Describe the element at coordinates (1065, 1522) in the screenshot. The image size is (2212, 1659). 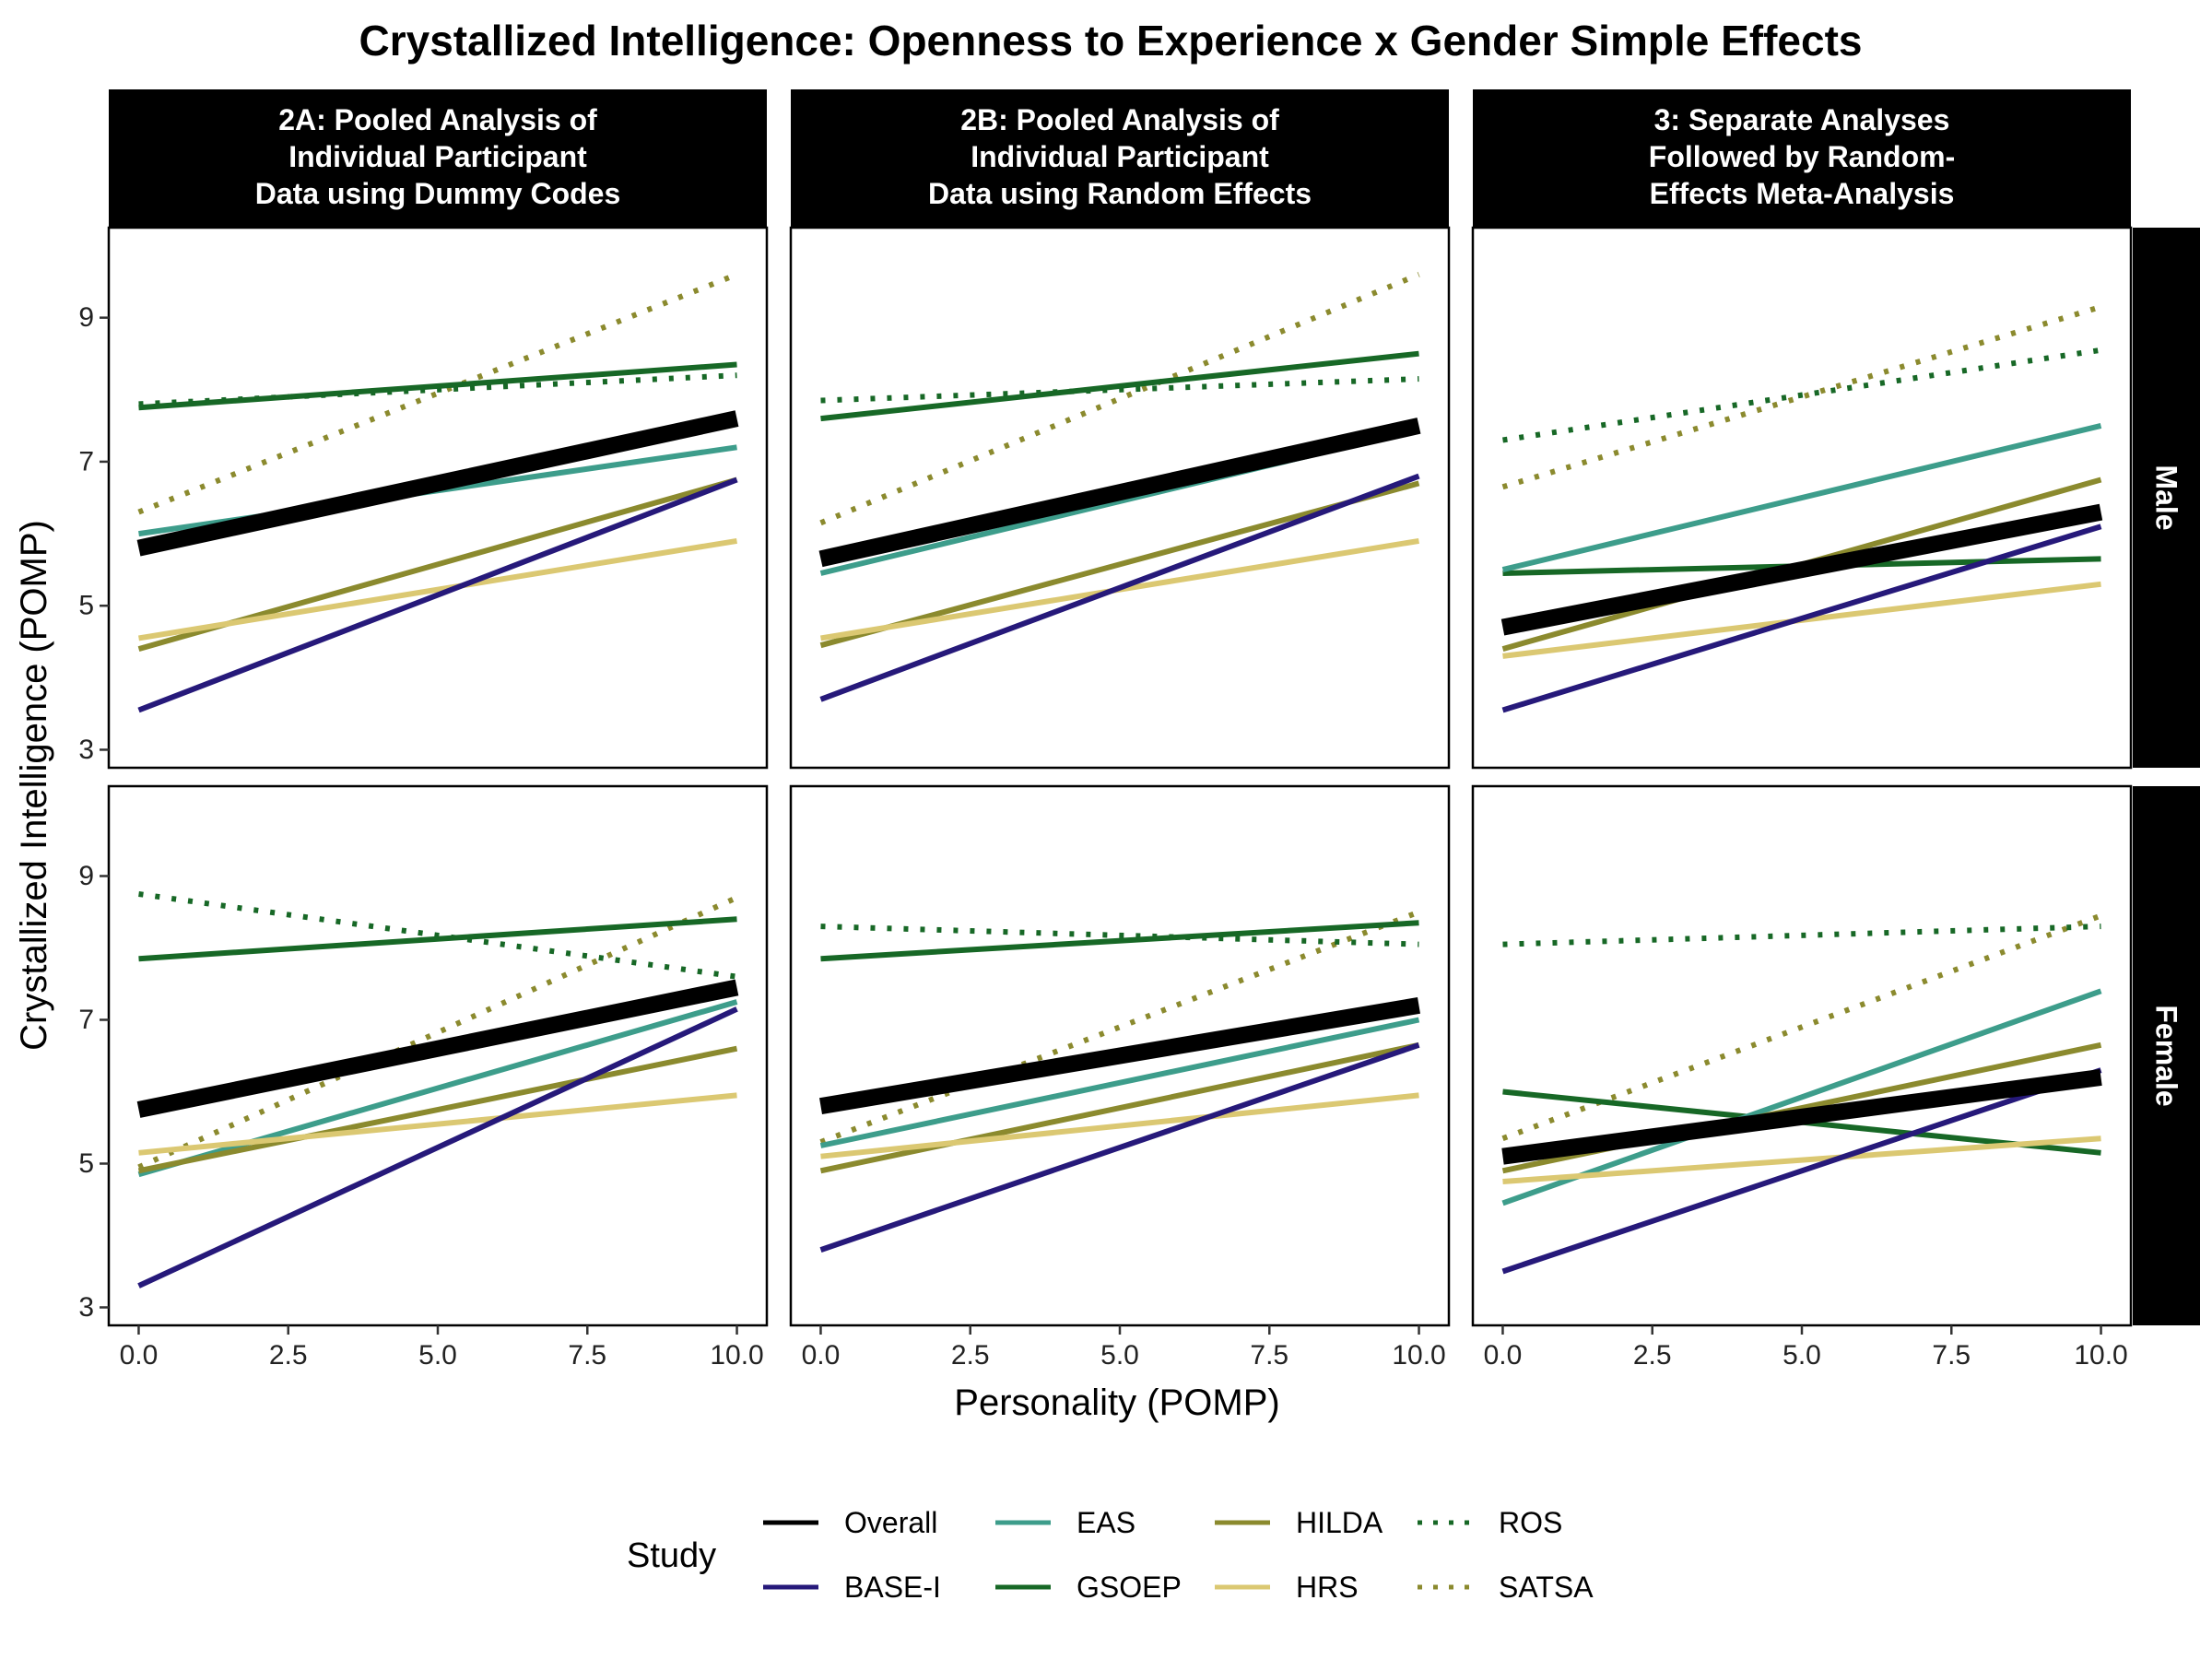
I see `legend-item-eas: EAS` at that location.